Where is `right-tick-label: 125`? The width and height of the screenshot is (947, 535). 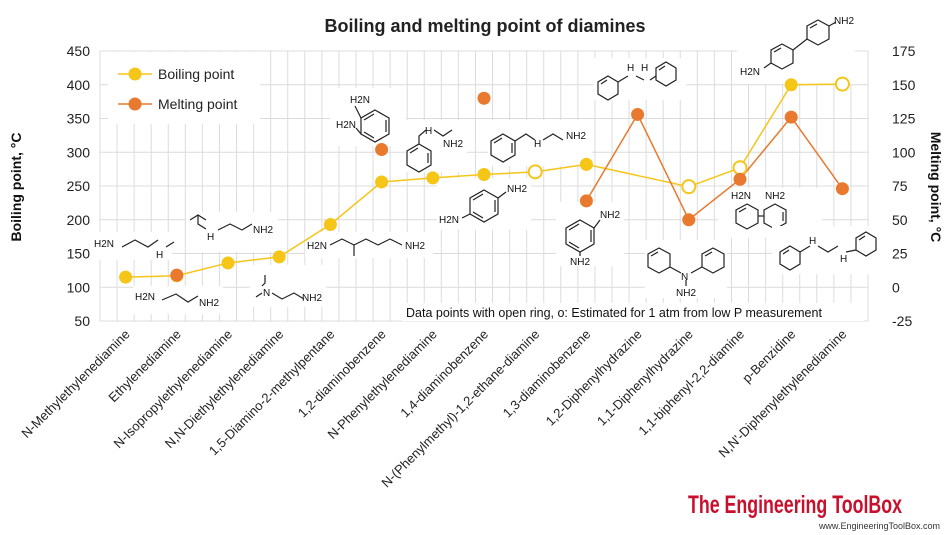 right-tick-label: 125 is located at coordinates (904, 119).